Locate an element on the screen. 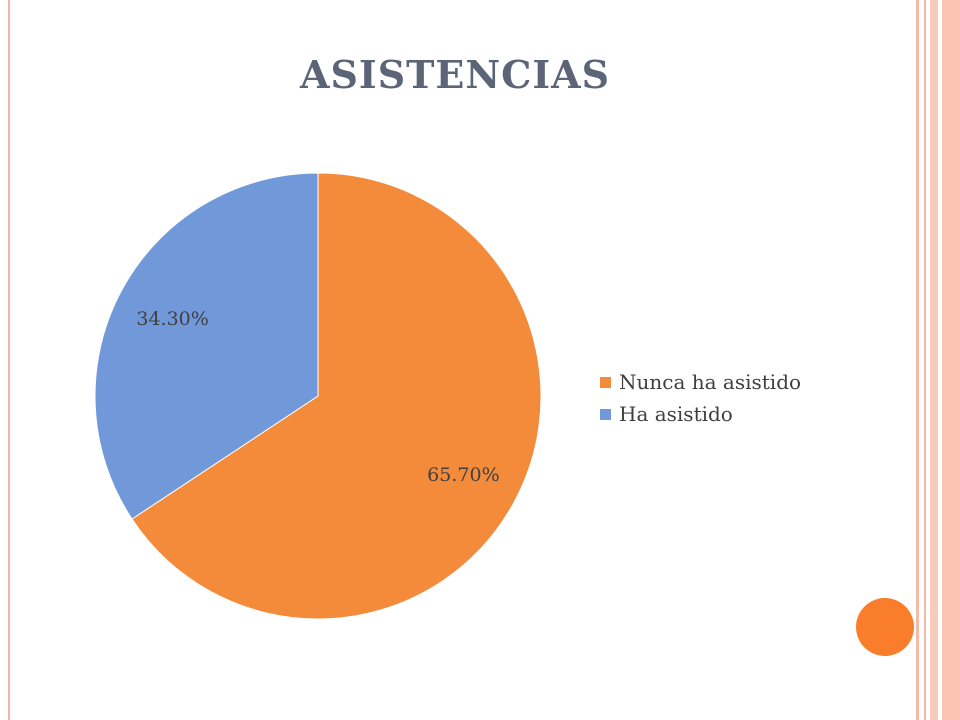  chart-title: ASISTENCIAS is located at coordinates (455, 74).